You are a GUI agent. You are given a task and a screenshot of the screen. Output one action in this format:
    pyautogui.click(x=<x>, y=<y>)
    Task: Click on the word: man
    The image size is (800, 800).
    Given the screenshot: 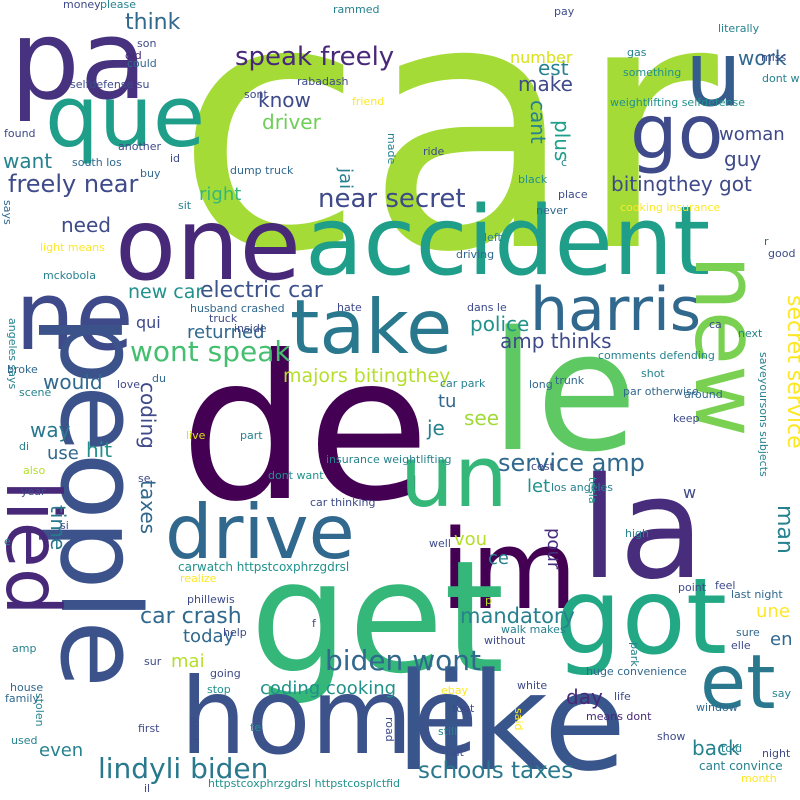 What is the action you would take?
    pyautogui.click(x=784, y=529)
    